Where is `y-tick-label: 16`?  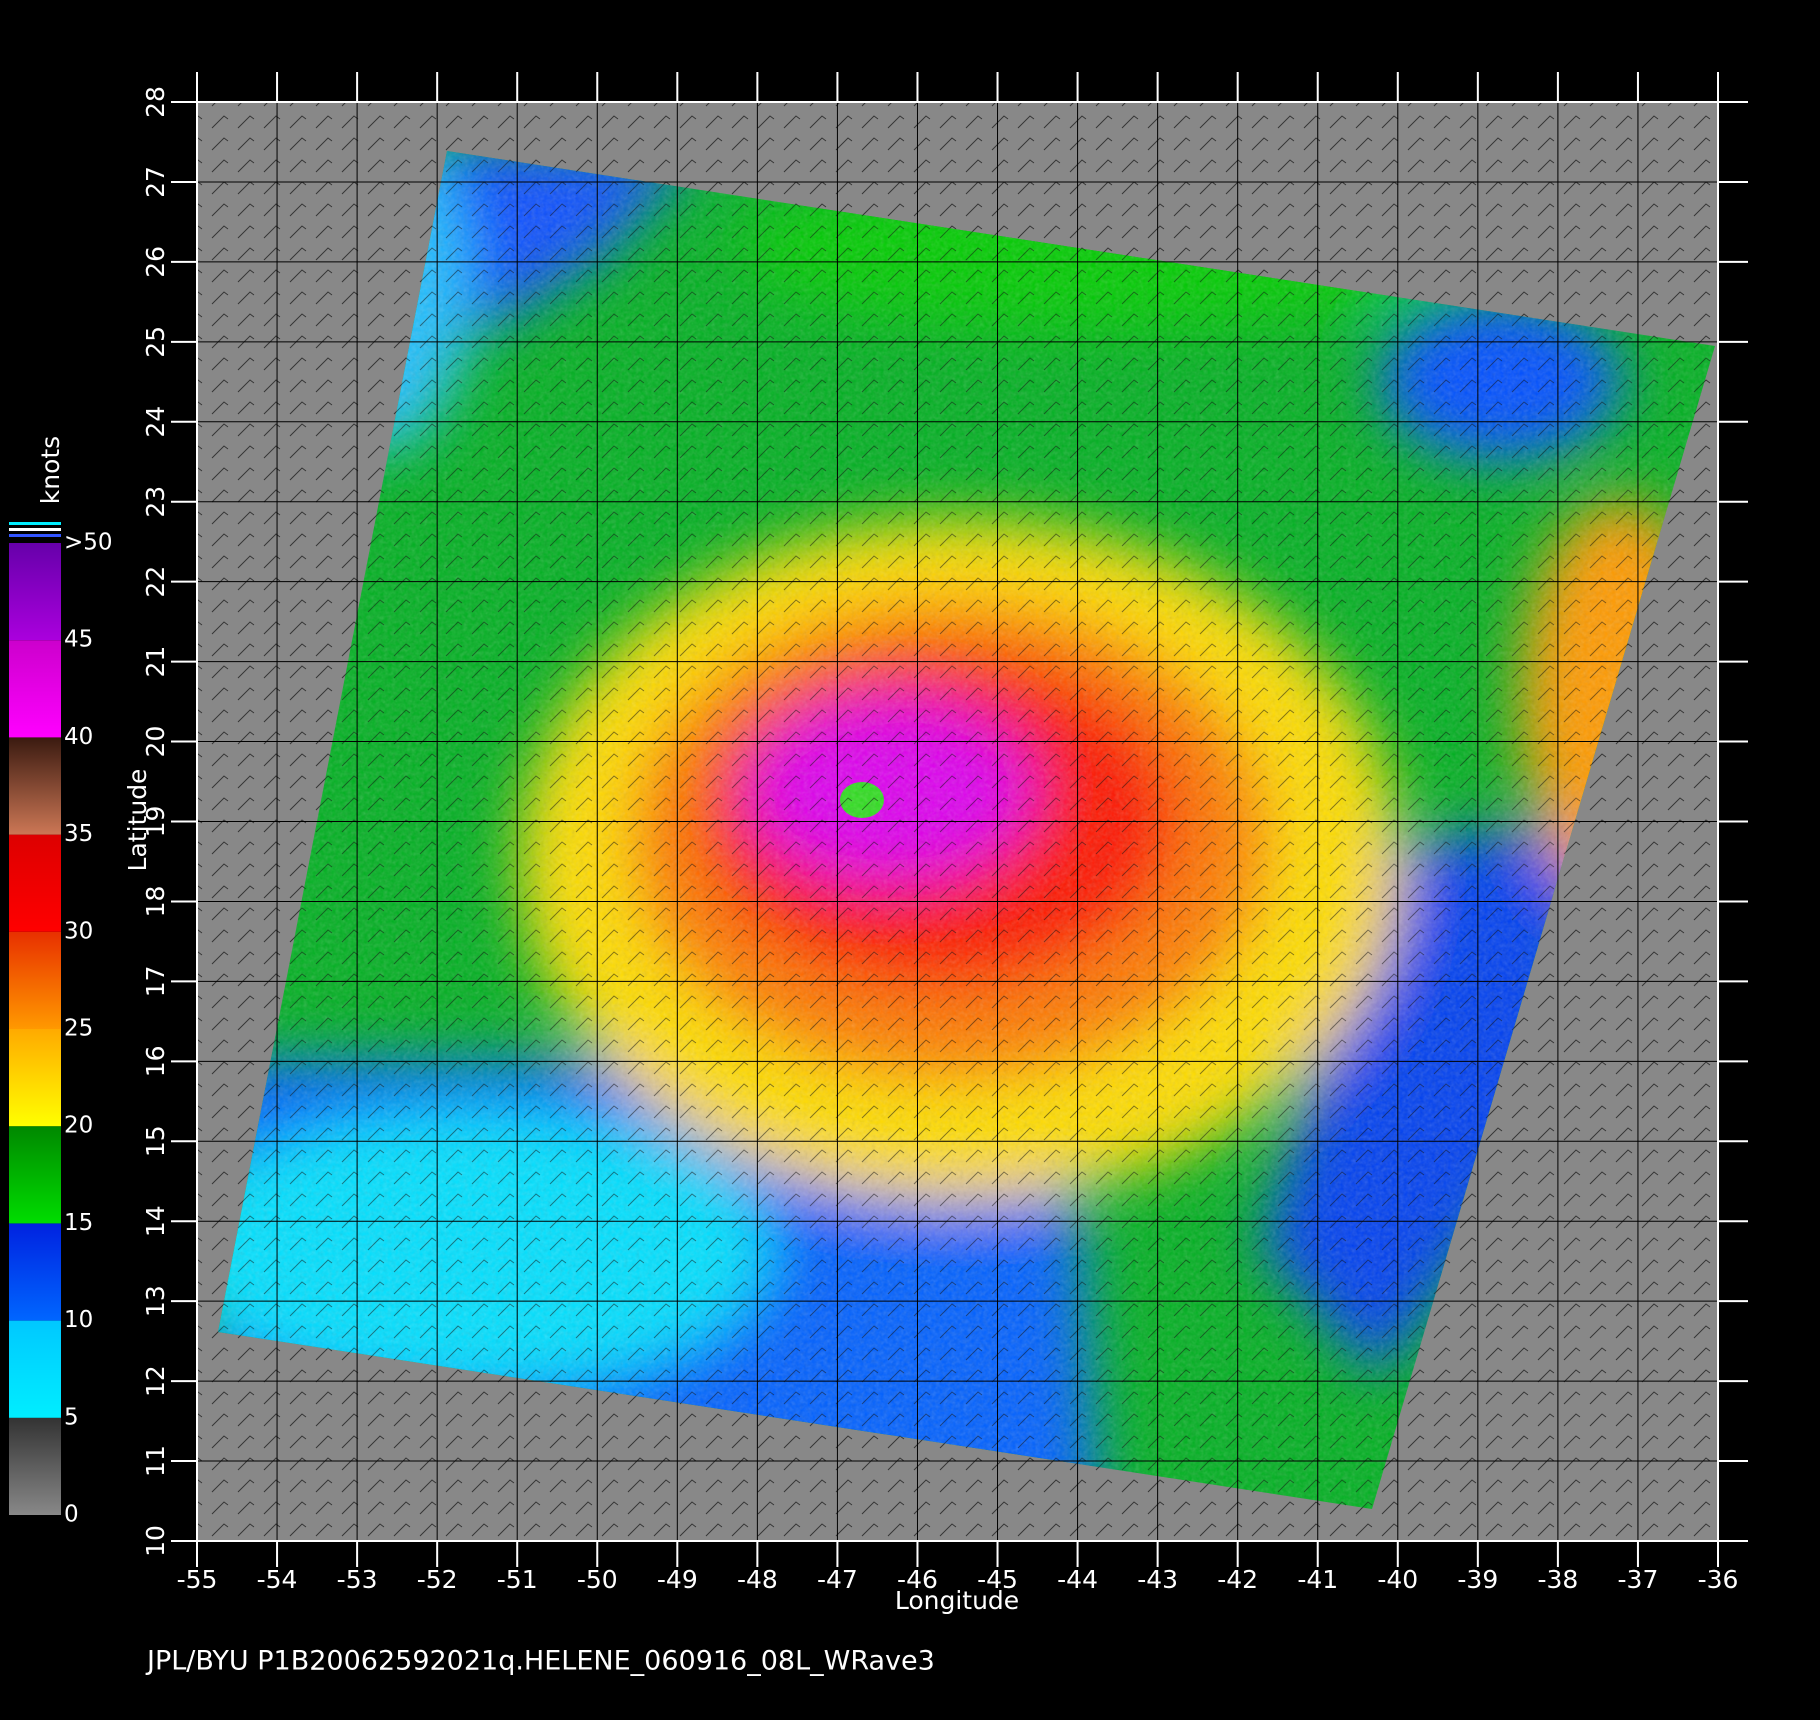 y-tick-label: 16 is located at coordinates (155, 1061).